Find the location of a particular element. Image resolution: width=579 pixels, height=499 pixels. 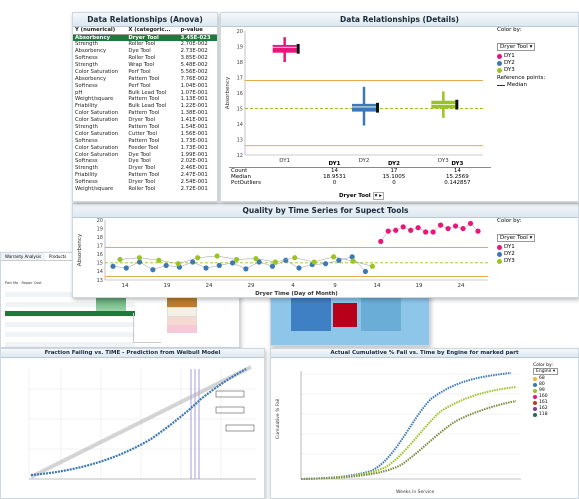

anova-row: Color Saturation Dye Tool 1.99E-001 is located at coordinates (145, 154).